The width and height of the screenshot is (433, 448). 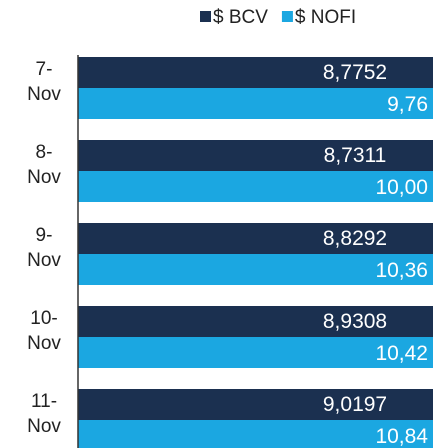 What do you see at coordinates (401, 270) in the screenshot?
I see `value-label: 10,36` at bounding box center [401, 270].